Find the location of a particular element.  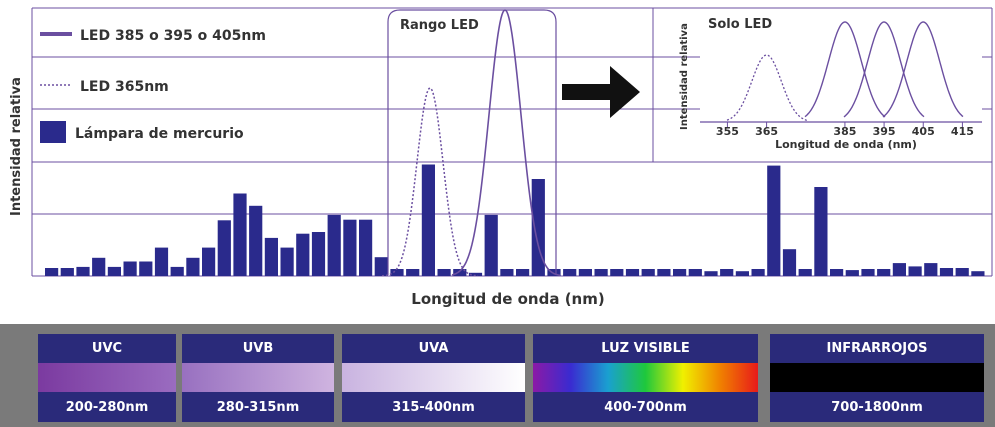

band-range: 200-280nm is located at coordinates (107, 407).